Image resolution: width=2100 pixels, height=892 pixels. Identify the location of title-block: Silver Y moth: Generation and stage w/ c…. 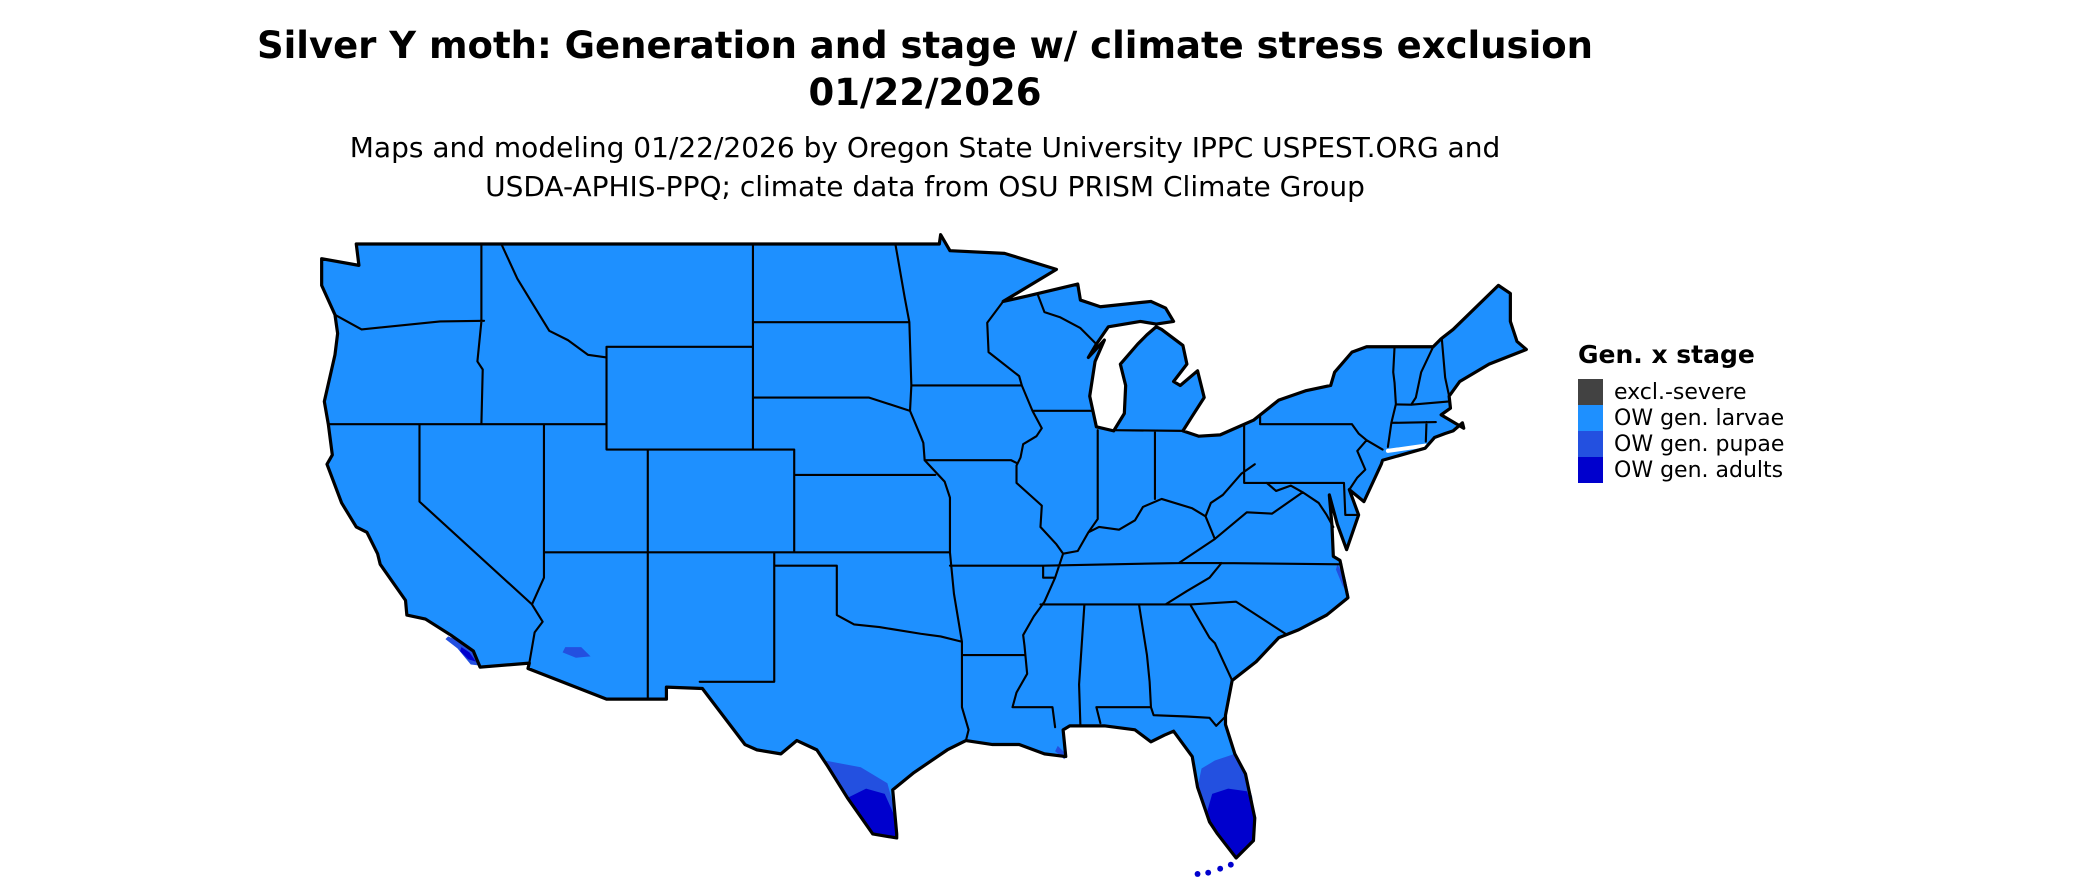
(925, 69).